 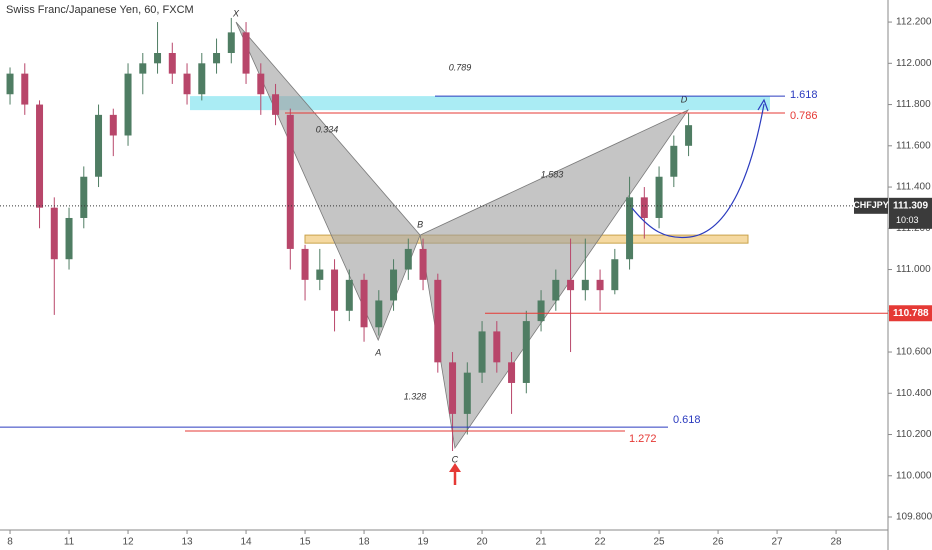 I want to click on y-tick-label: 112.000, so click(x=914, y=63).